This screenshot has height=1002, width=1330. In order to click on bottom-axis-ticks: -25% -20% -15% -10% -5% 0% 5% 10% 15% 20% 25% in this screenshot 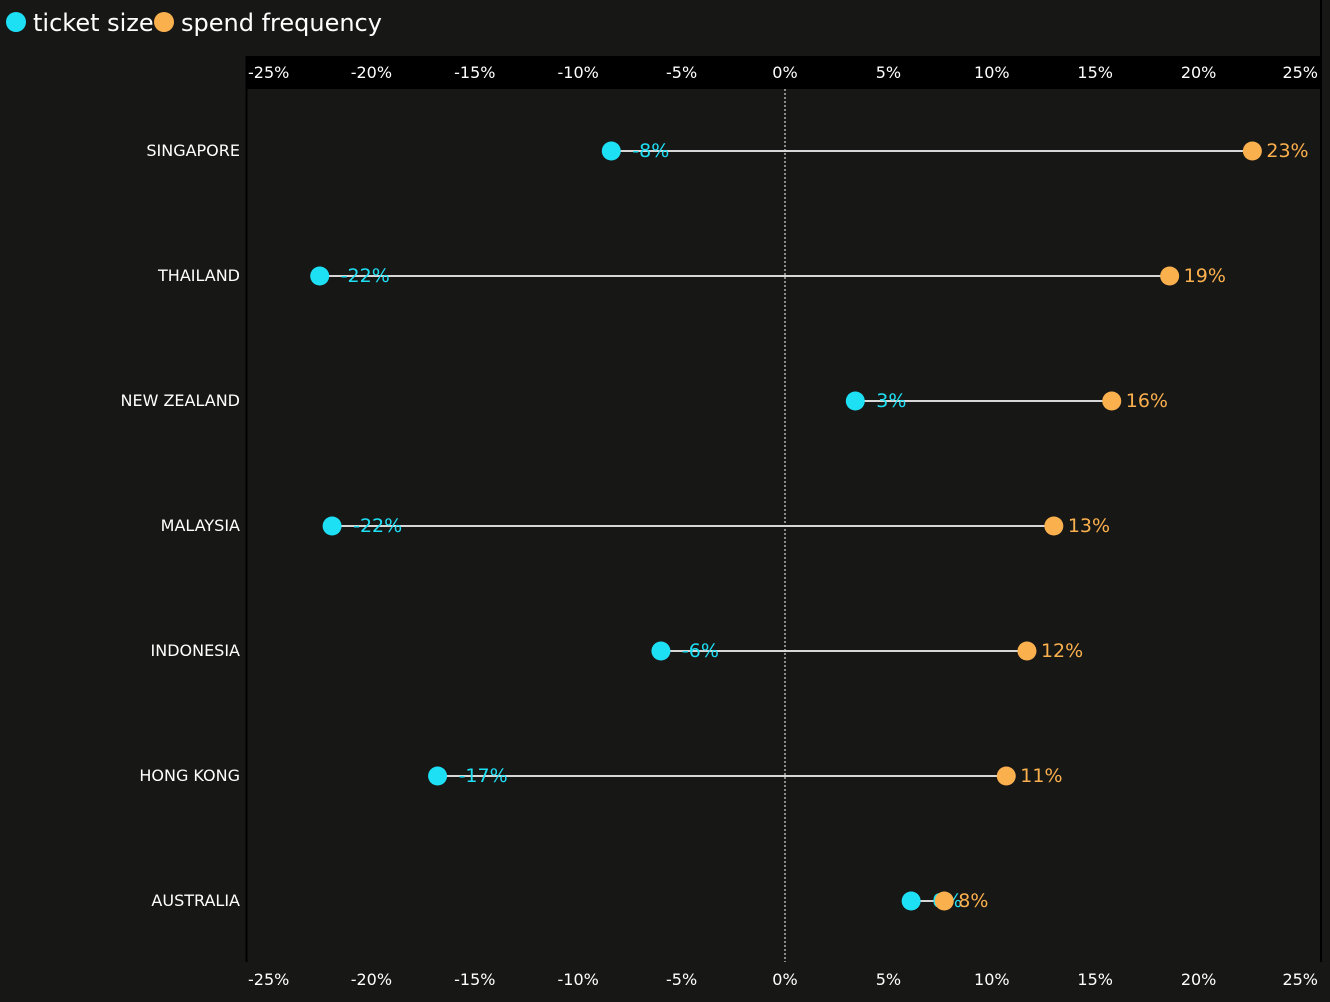, I will do `click(783, 979)`.